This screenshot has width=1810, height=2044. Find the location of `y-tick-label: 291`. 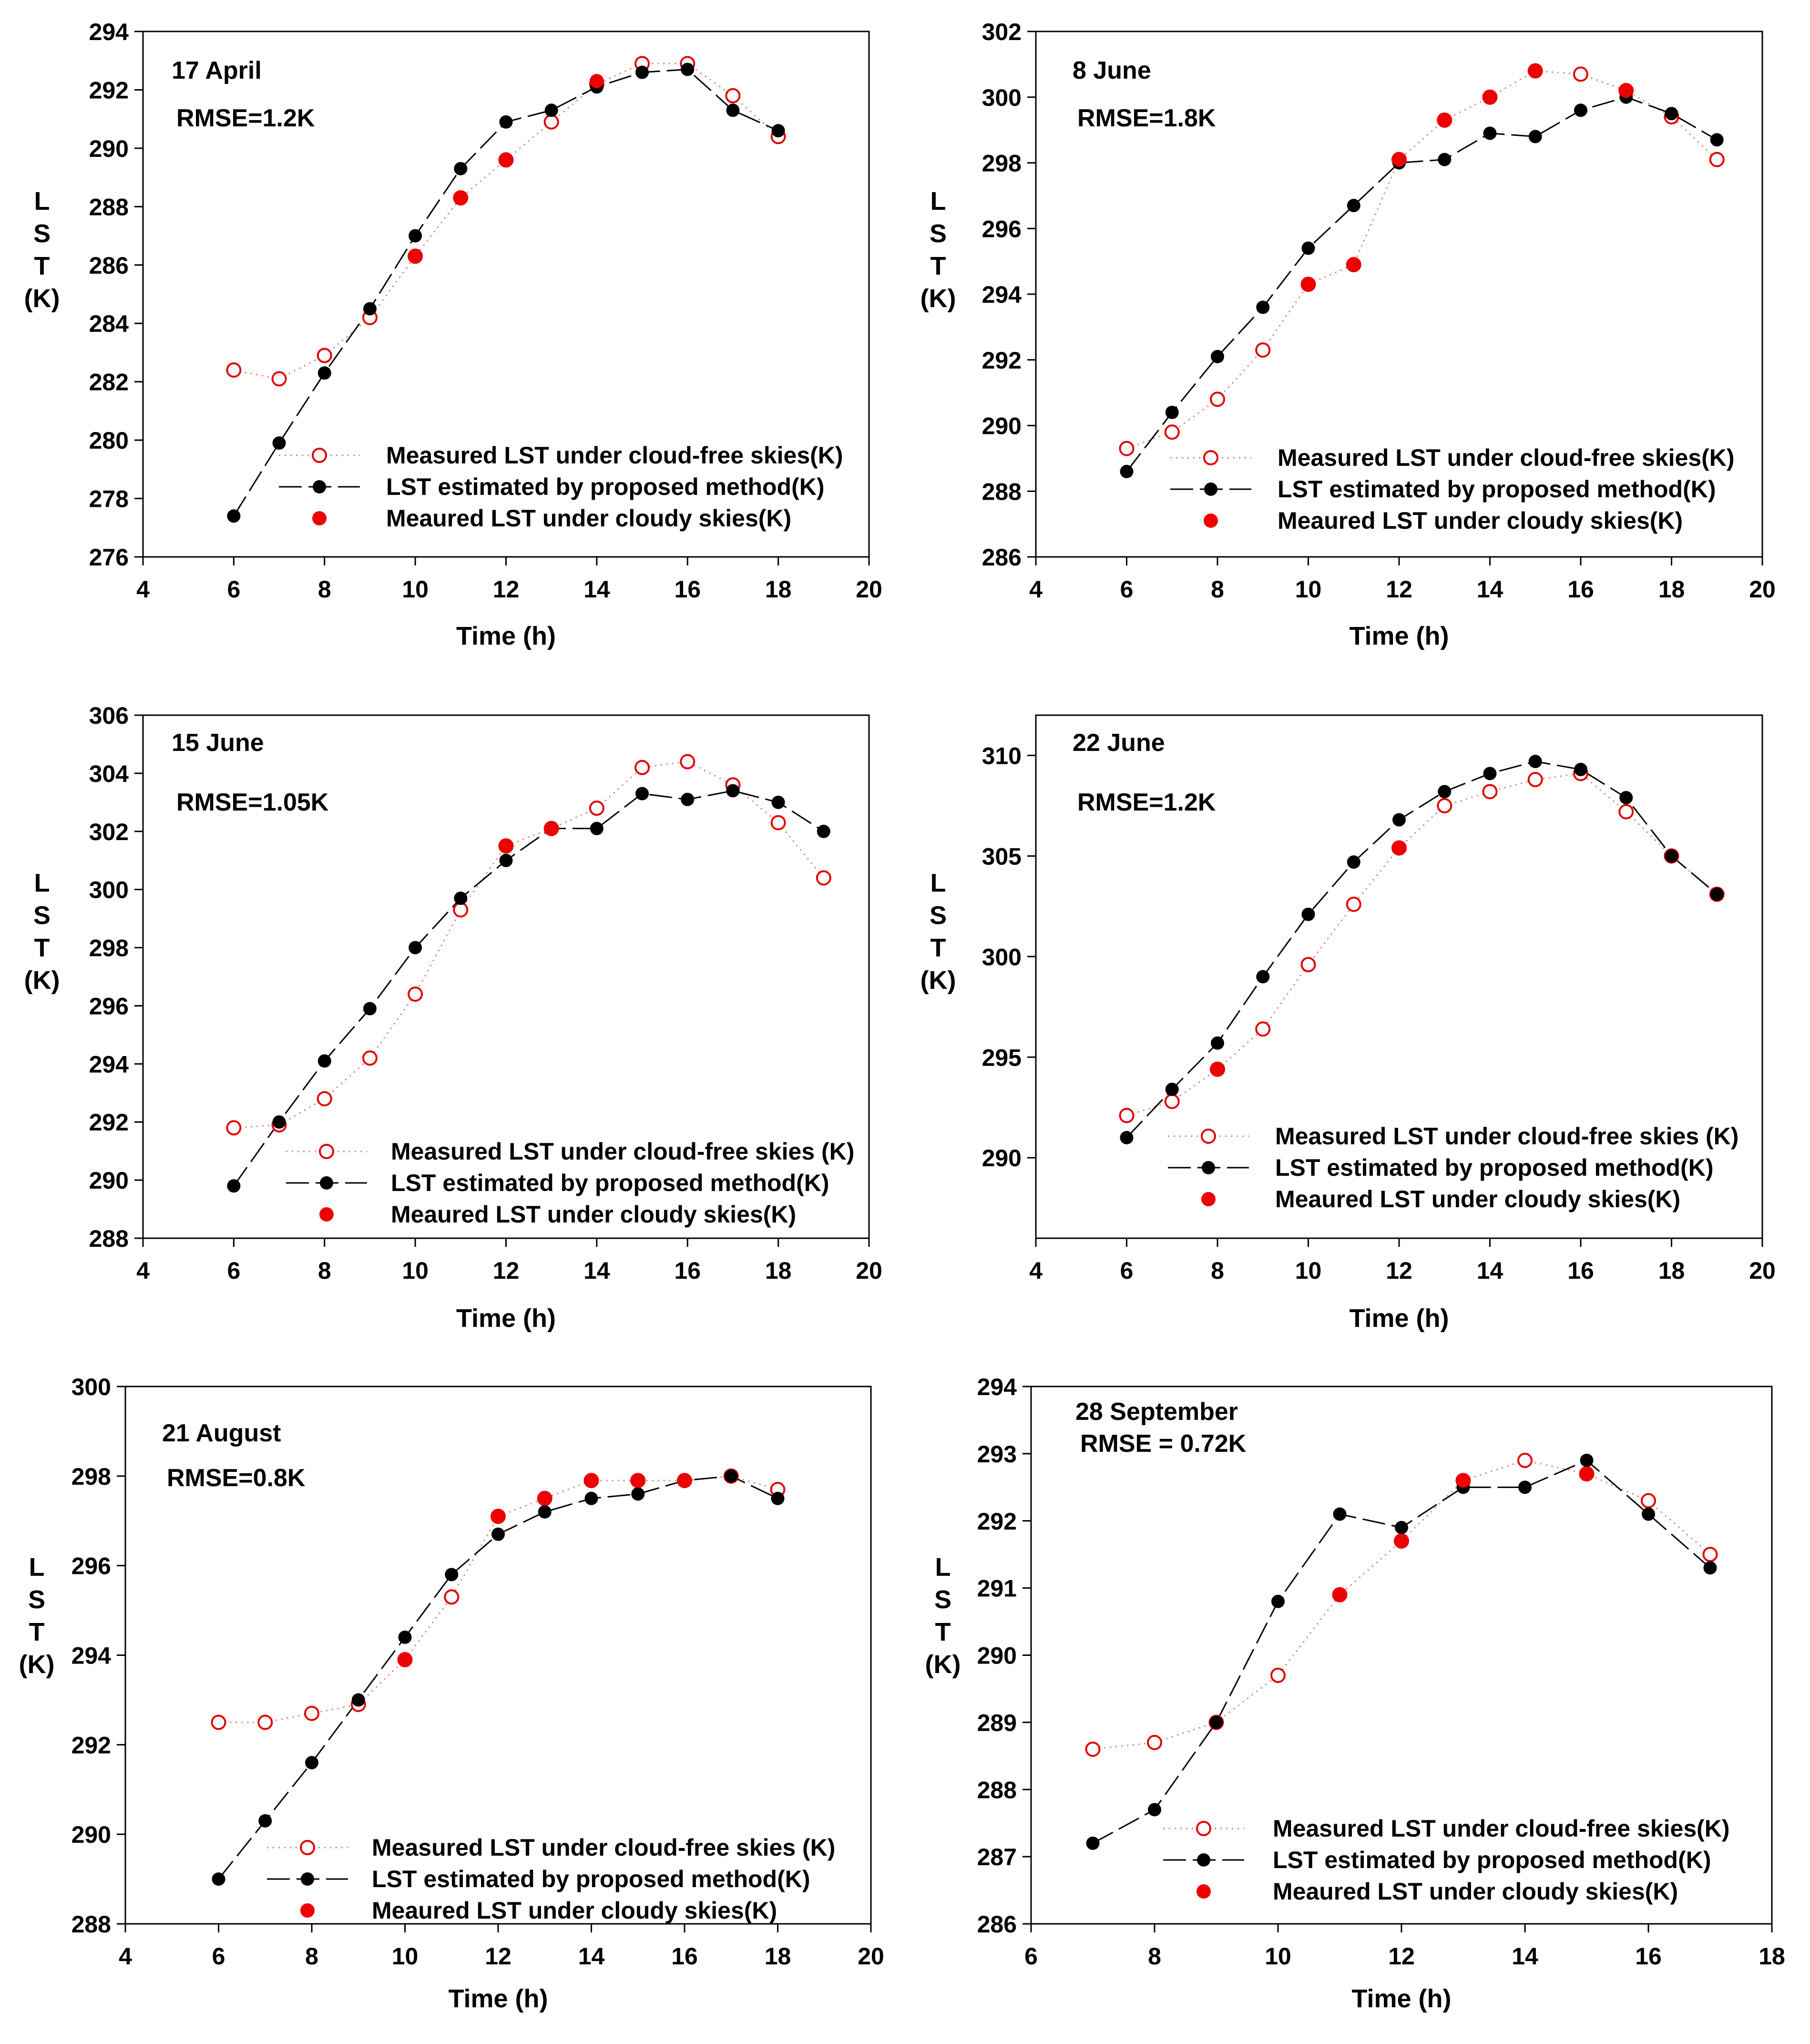

y-tick-label: 291 is located at coordinates (997, 1588).